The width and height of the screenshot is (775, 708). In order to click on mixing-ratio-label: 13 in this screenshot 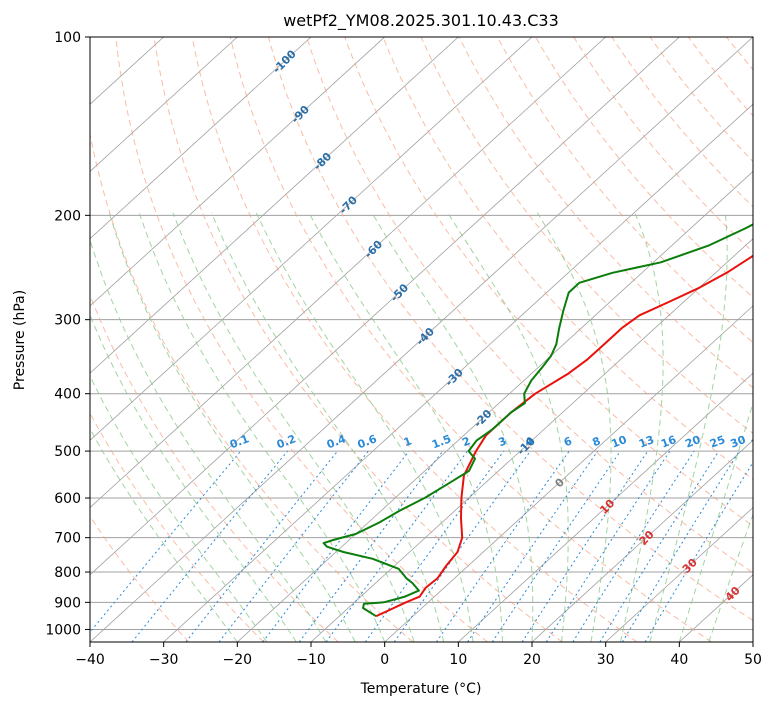, I will do `click(646, 442)`.